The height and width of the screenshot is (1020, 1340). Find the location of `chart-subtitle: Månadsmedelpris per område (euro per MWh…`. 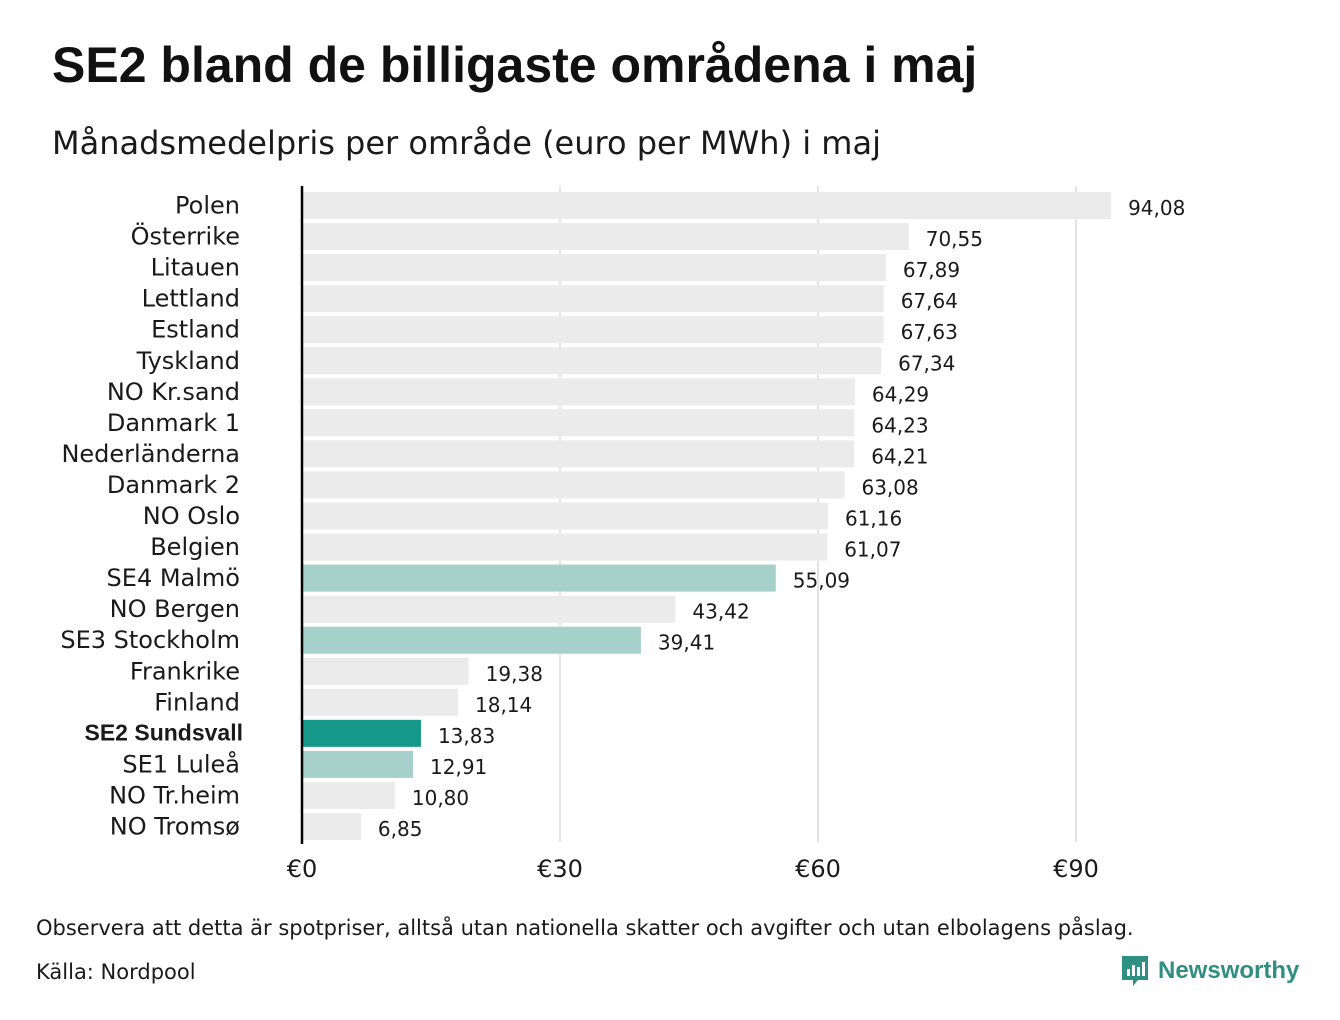

chart-subtitle: Månadsmedelpris per område (euro per MWh… is located at coordinates (466, 143).